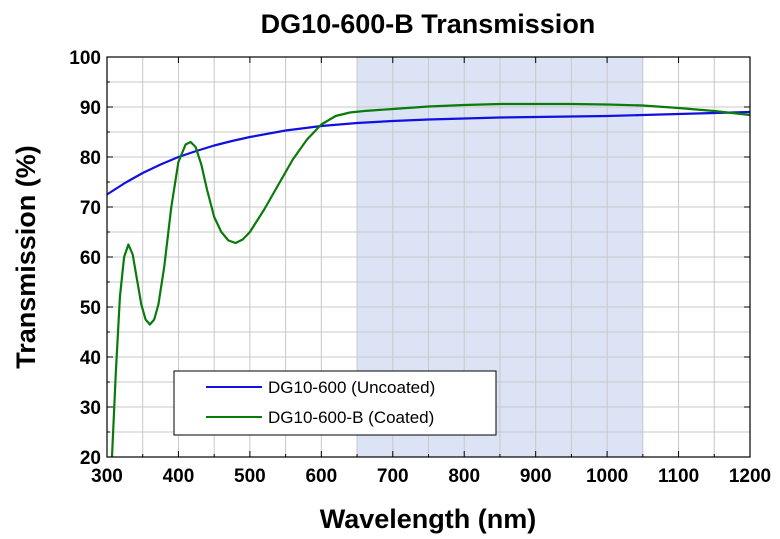 The image size is (780, 539). What do you see at coordinates (107, 476) in the screenshot?
I see `x-tick-label: 300` at bounding box center [107, 476].